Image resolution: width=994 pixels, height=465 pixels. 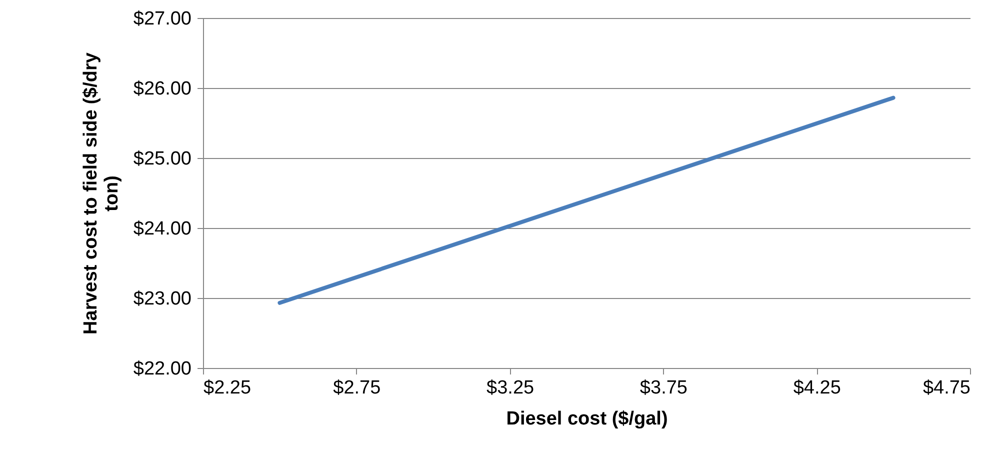 What do you see at coordinates (162, 299) in the screenshot?
I see `y-tick-label: $23.00` at bounding box center [162, 299].